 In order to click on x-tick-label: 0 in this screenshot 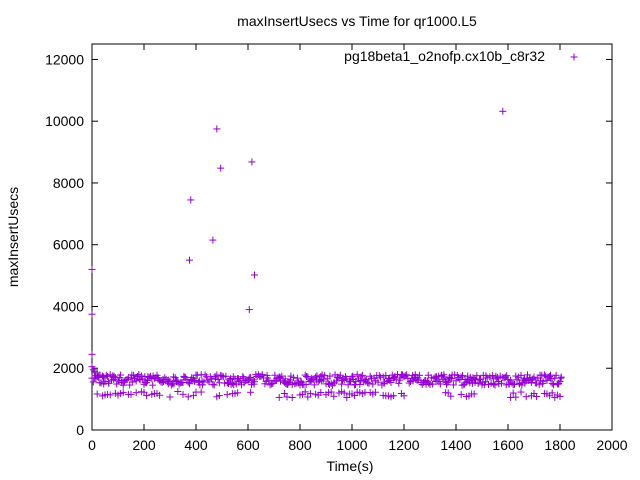, I will do `click(92, 445)`.